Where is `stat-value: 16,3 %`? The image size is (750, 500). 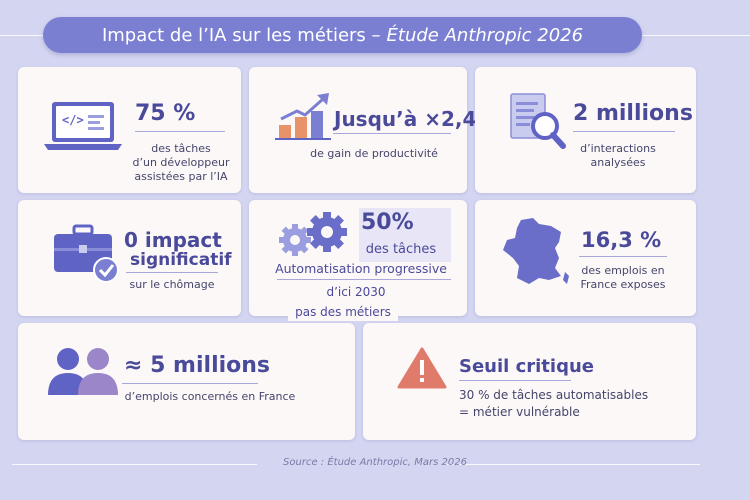
stat-value: 16,3 % is located at coordinates (621, 240).